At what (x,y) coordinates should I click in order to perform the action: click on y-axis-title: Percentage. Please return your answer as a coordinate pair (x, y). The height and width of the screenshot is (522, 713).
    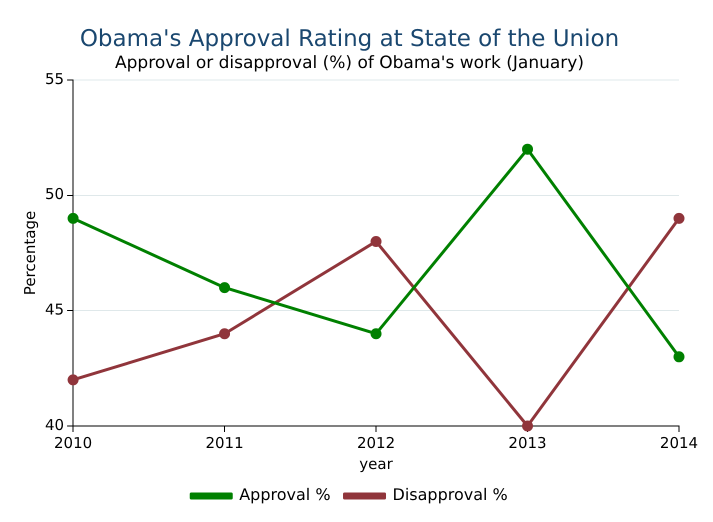
    Looking at the image, I should click on (29, 253).